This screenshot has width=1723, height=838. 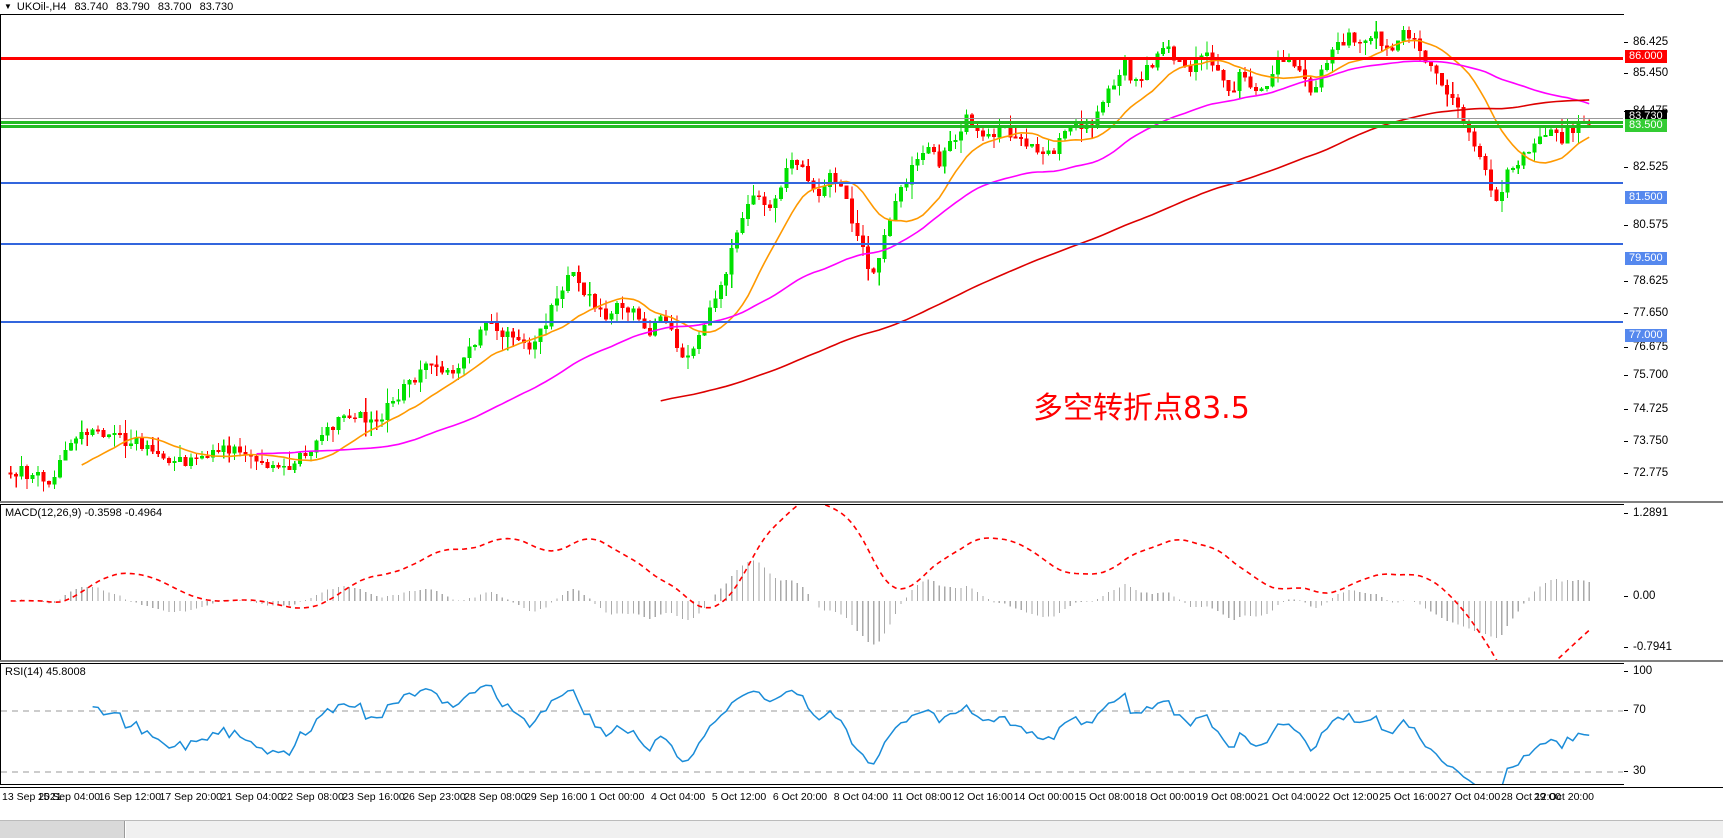 What do you see at coordinates (924, 829) in the screenshot?
I see `status-bar-rest` at bounding box center [924, 829].